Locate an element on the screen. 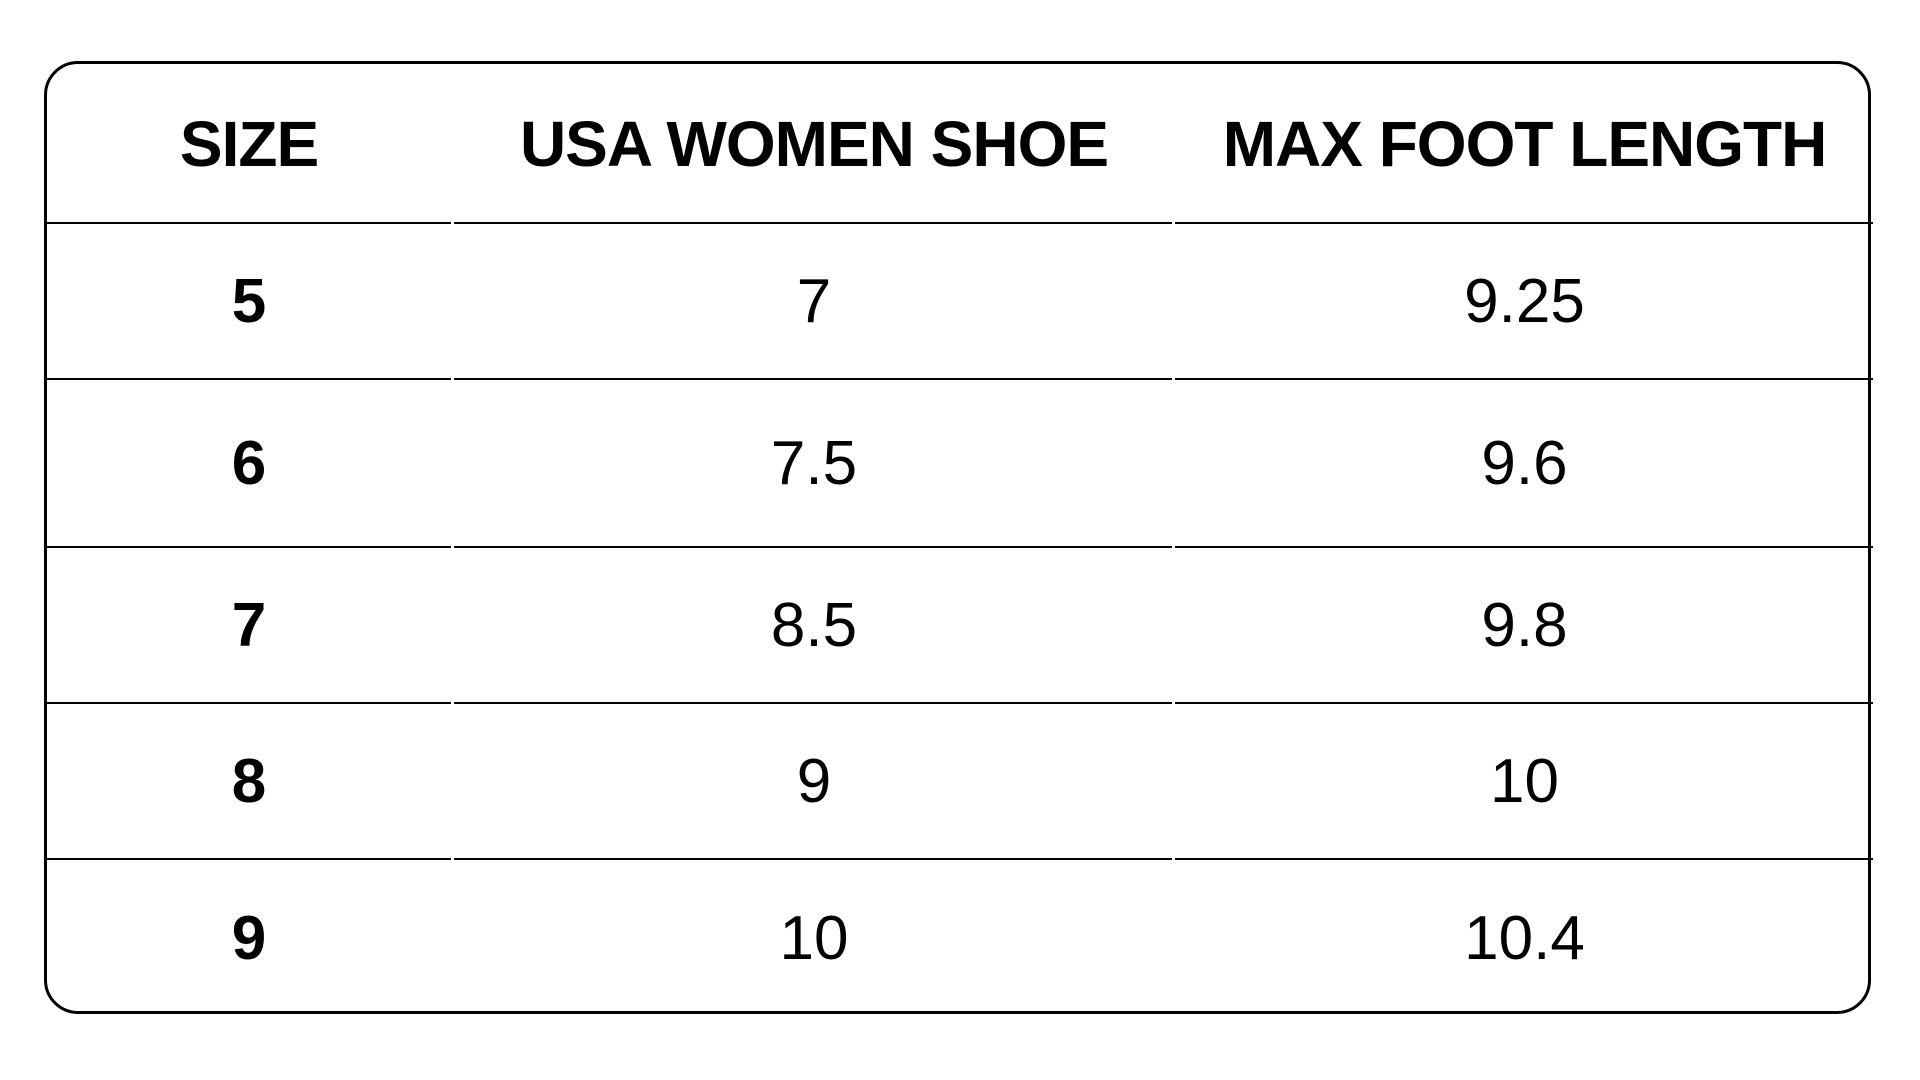 The width and height of the screenshot is (1920, 1080). cell-max-foot-length: 10.4 is located at coordinates (1524, 938).